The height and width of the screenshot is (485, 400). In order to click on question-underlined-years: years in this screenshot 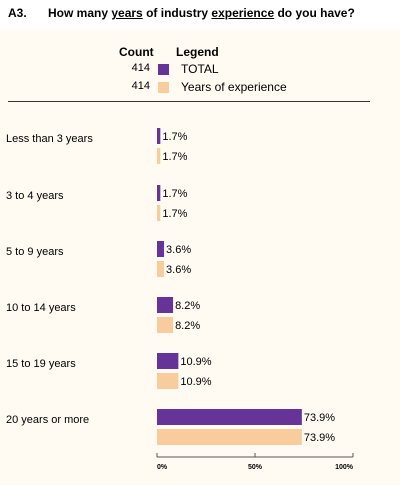, I will do `click(127, 13)`.